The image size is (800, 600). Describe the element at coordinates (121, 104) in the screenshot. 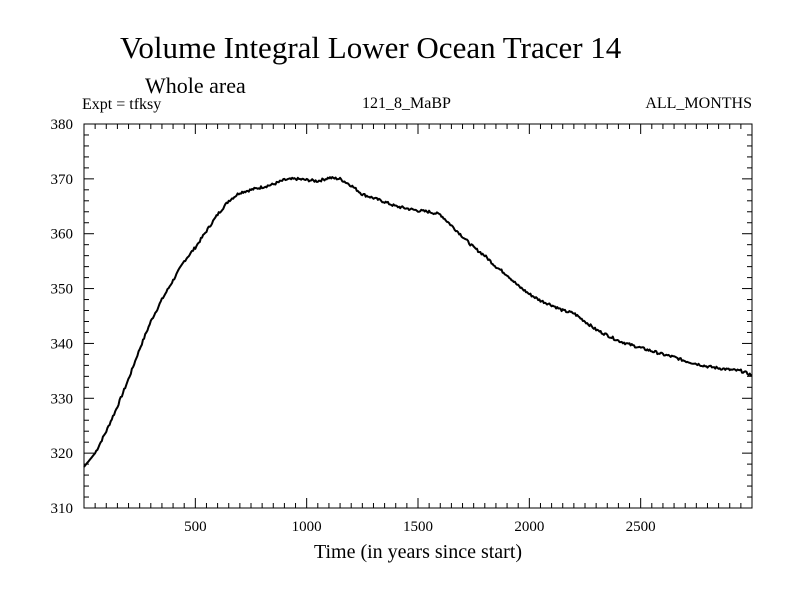

I see `experiment-label: Expt = tfksy` at that location.